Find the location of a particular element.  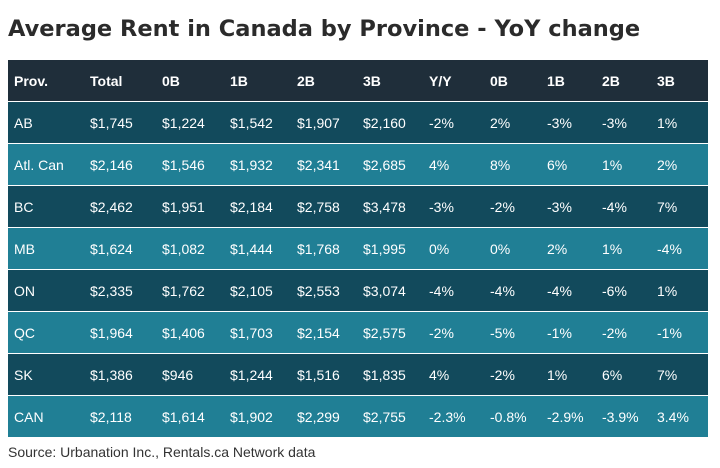

cell-three-bed: $3,074 is located at coordinates (384, 290).